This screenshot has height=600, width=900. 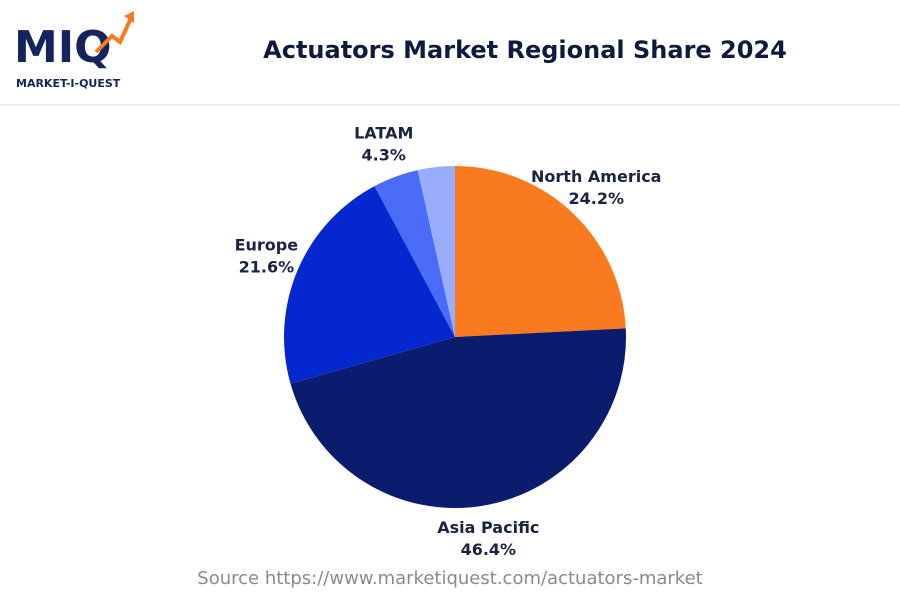 I want to click on slice-label: Europe, so click(x=267, y=244).